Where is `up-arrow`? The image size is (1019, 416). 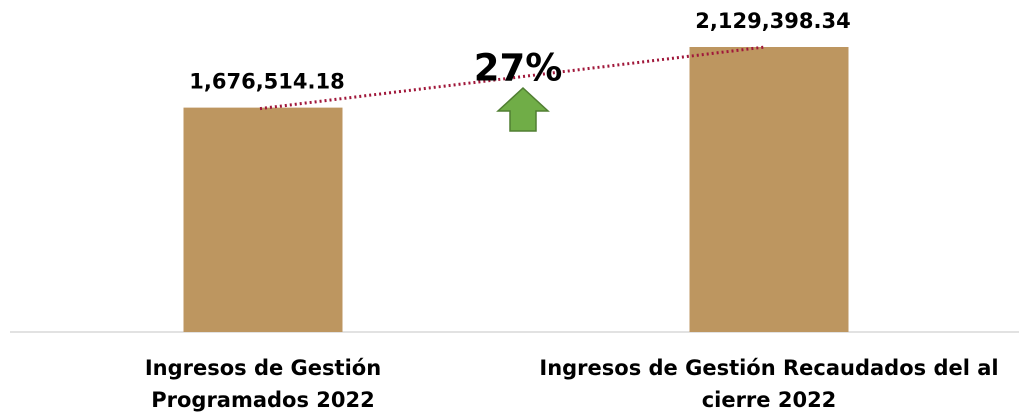 up-arrow is located at coordinates (523, 109).